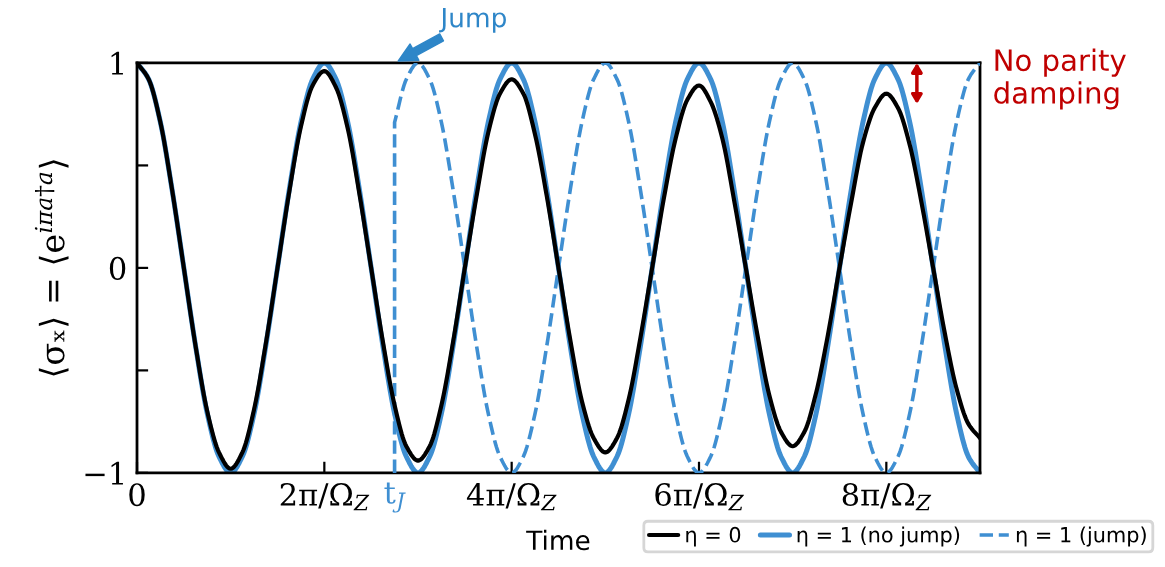  I want to click on y-tick-label: 1, so click(117, 63).